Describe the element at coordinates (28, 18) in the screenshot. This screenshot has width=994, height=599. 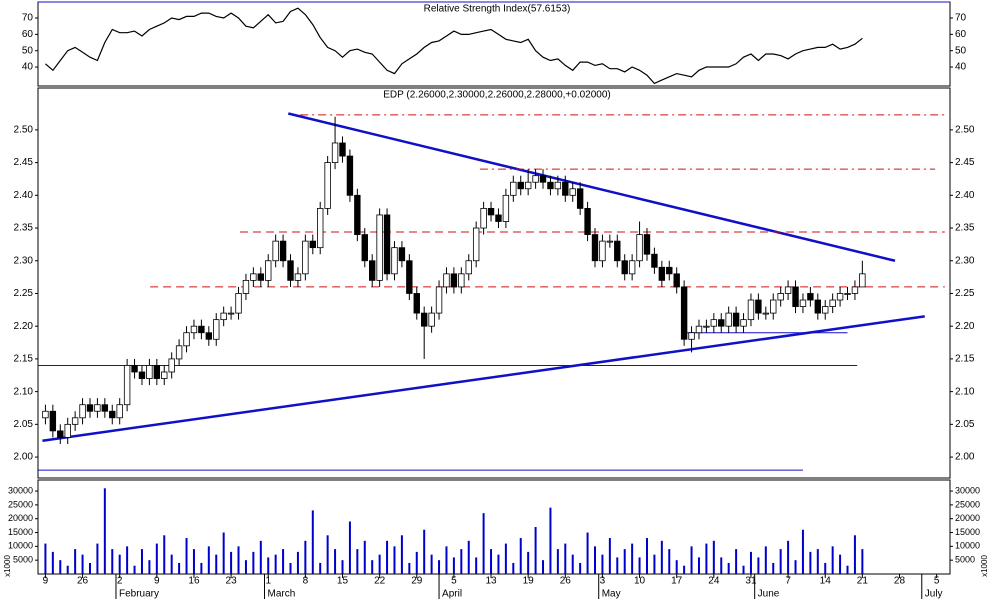
I see `y-tick-label: 70` at that location.